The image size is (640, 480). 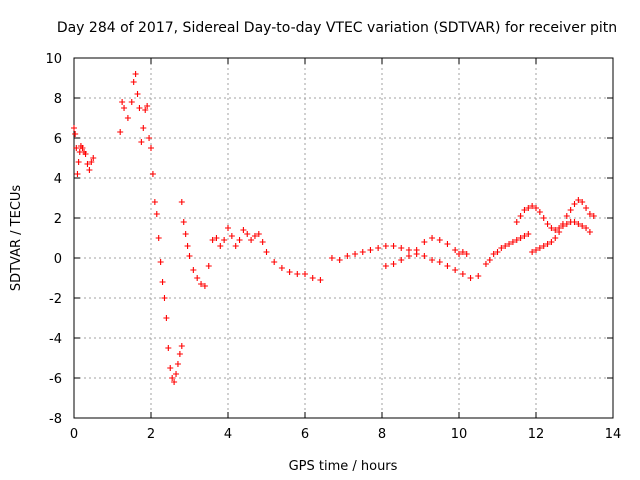 I want to click on x-tick-label: 14, so click(x=613, y=434).